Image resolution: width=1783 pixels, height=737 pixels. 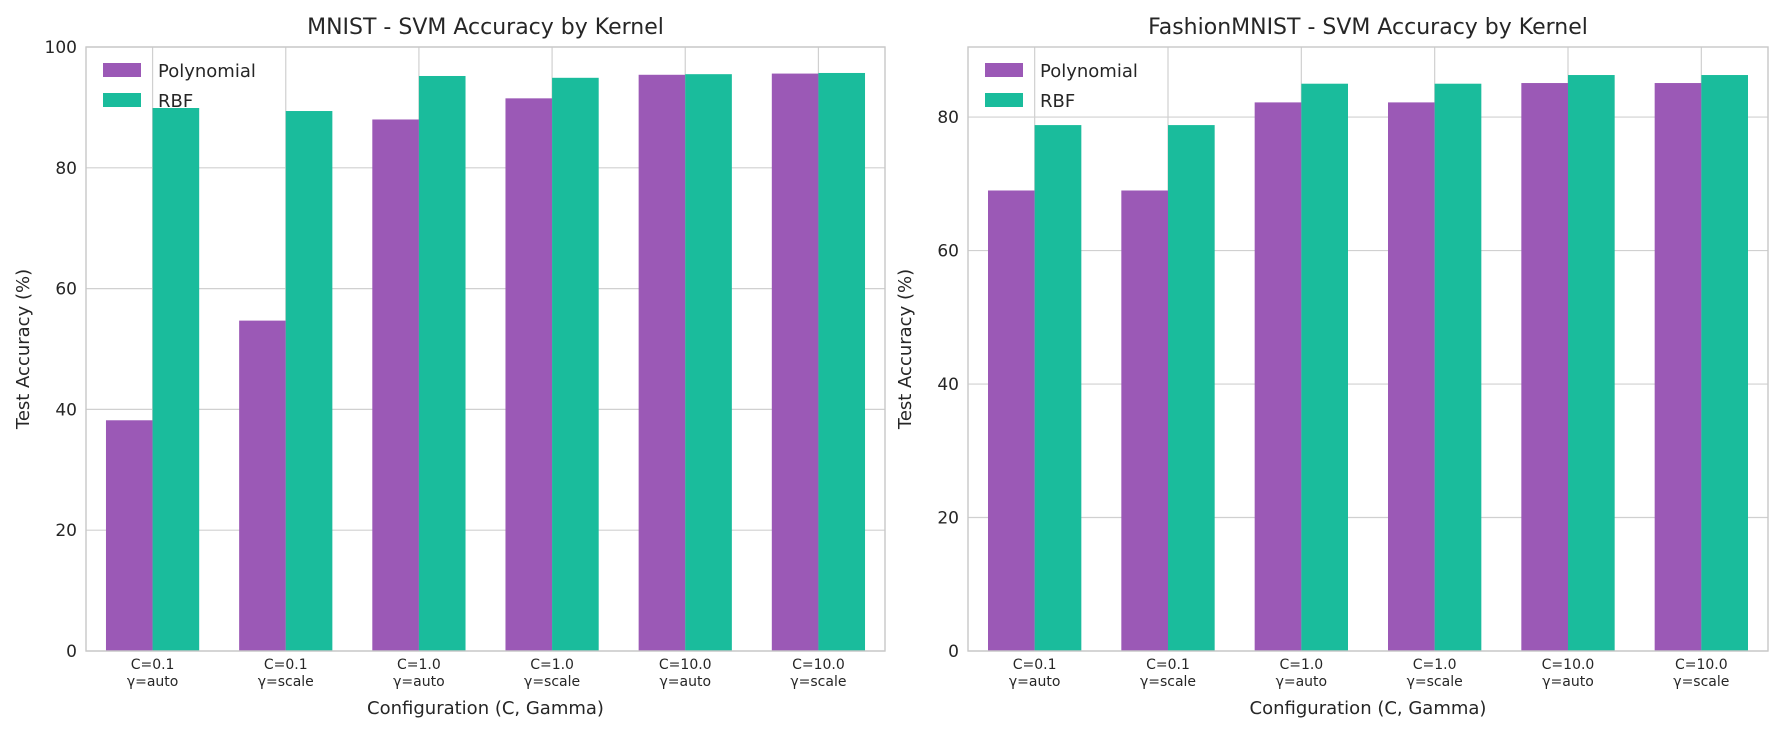 What do you see at coordinates (1368, 27) in the screenshot?
I see `chart-title: FashionMNIST - SVM Accuracy by Kernel` at bounding box center [1368, 27].